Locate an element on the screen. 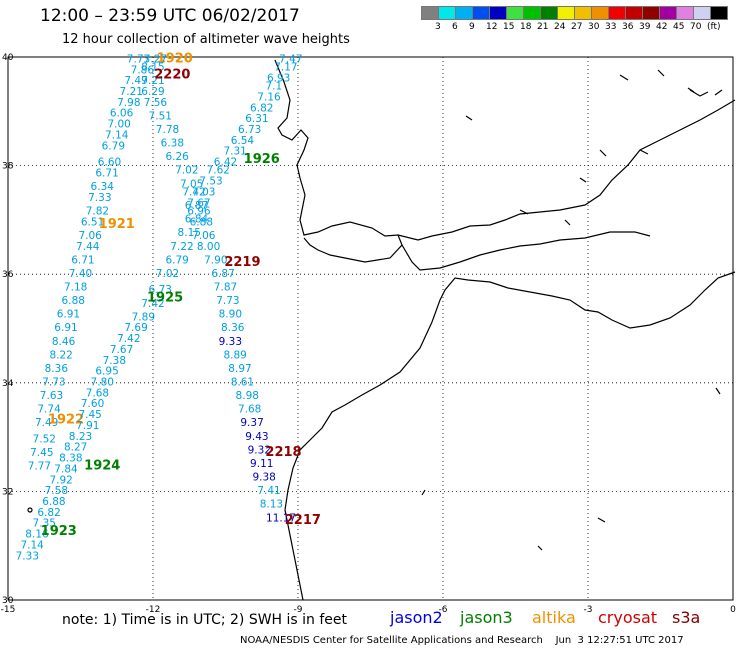  lon-tick-label: -15 is located at coordinates (8, 610).